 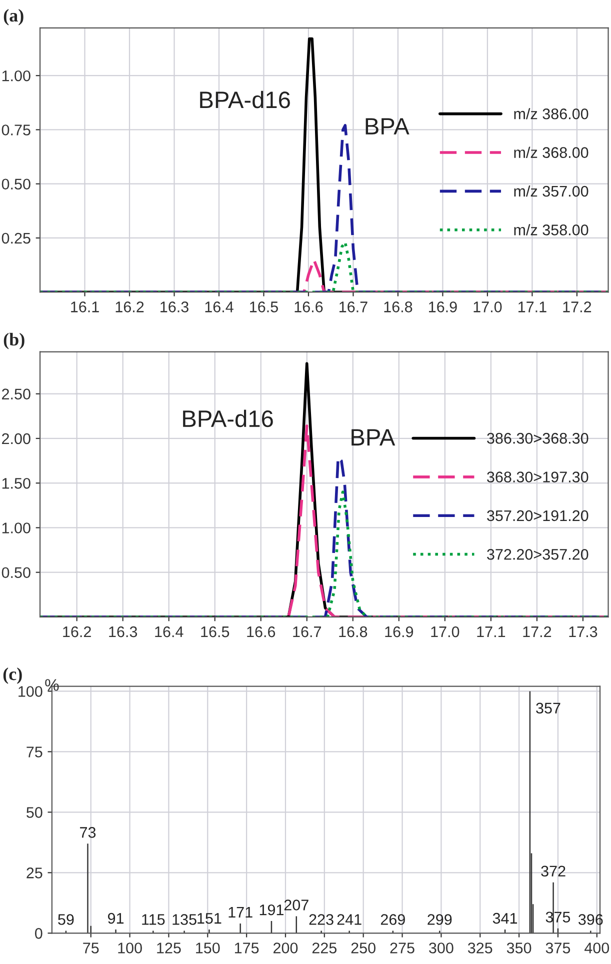 What do you see at coordinates (583, 632) in the screenshot?
I see `x-tick-label: 17.3` at bounding box center [583, 632].